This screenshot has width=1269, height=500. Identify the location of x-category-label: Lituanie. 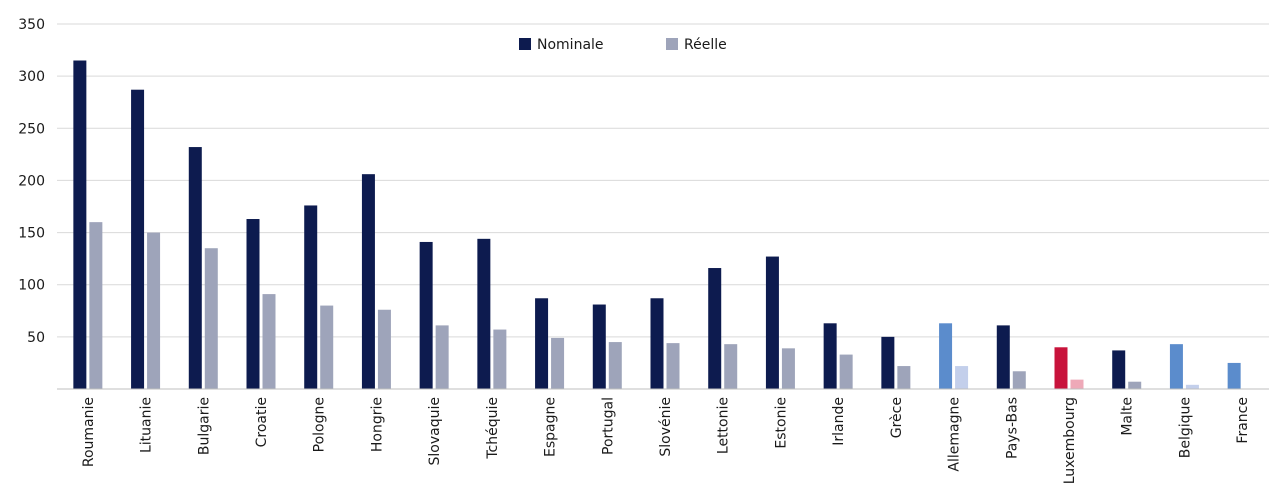
(147, 425).